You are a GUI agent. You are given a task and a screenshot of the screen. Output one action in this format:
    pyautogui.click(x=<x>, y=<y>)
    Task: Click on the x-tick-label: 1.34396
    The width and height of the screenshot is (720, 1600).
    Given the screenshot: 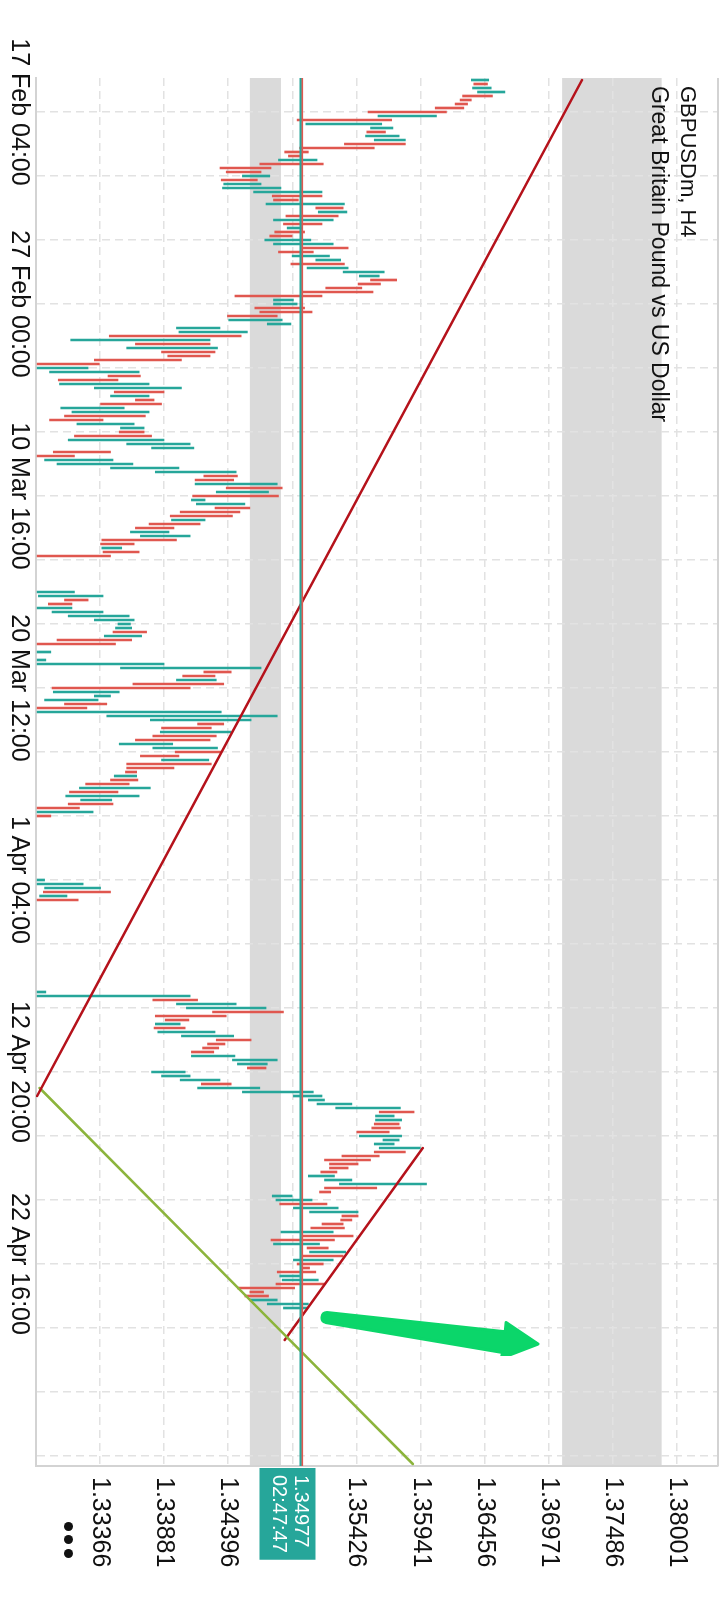 What is the action you would take?
    pyautogui.click(x=230, y=1522)
    